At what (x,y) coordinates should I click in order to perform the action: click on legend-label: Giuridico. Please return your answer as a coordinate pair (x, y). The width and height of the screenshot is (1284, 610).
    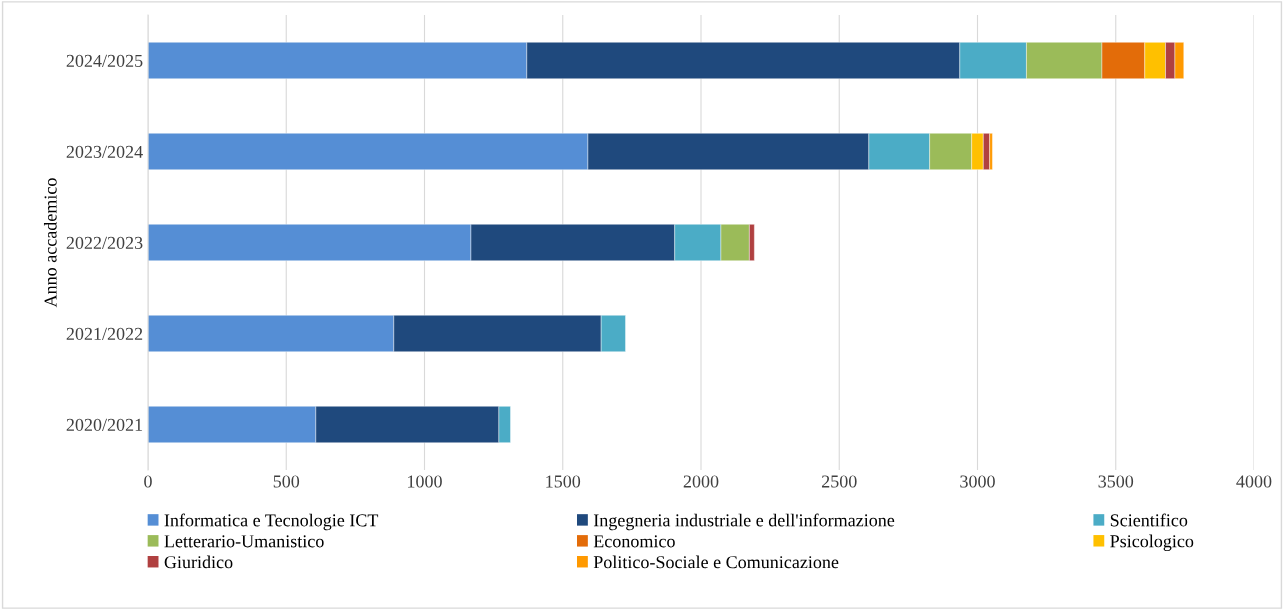
    Looking at the image, I should click on (198, 562).